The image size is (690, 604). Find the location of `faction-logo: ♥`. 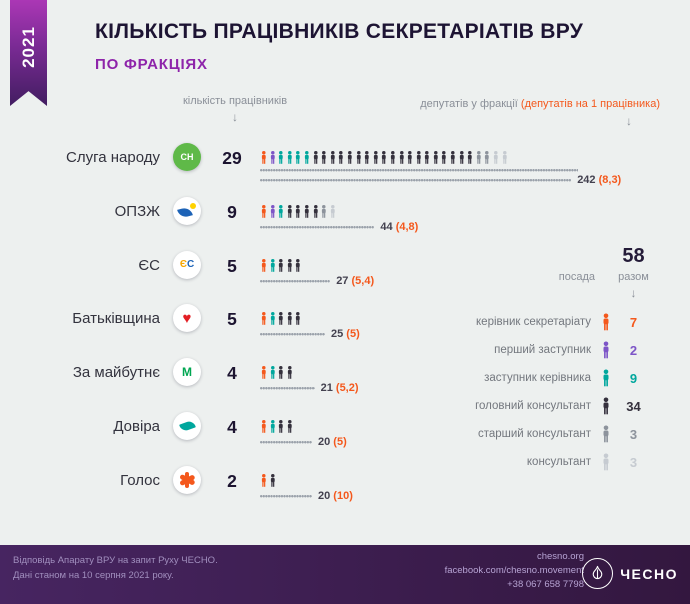

faction-logo: ♥ is located at coordinates (187, 318).